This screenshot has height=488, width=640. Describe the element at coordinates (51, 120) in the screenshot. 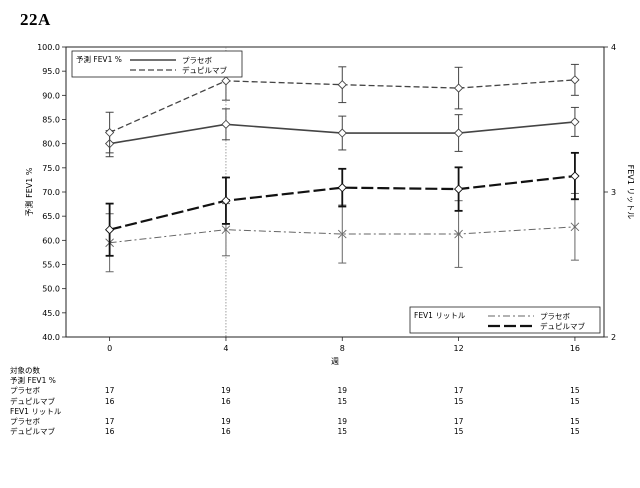

I see `y-left-tick-label: 85.0` at that location.